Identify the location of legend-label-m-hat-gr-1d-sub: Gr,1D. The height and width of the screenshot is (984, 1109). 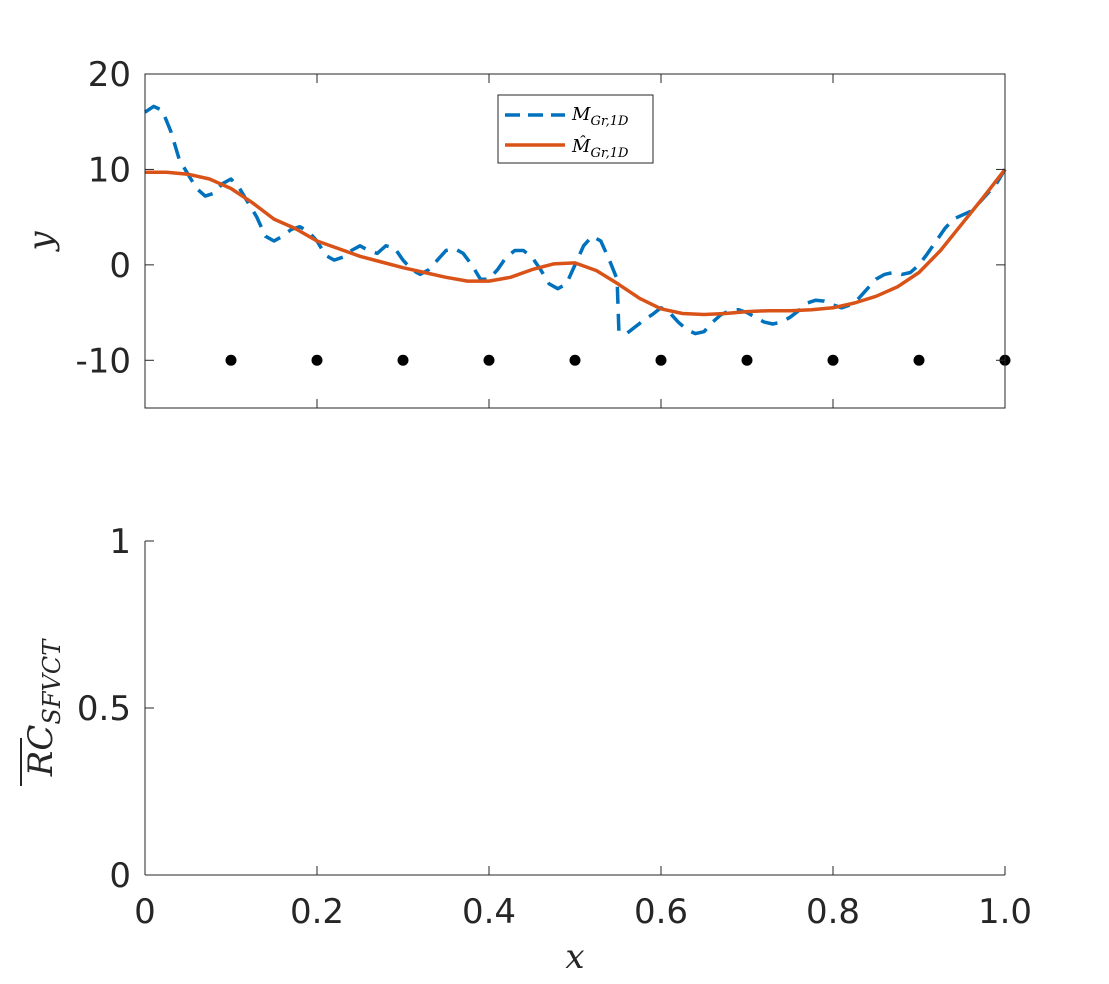
(609, 153).